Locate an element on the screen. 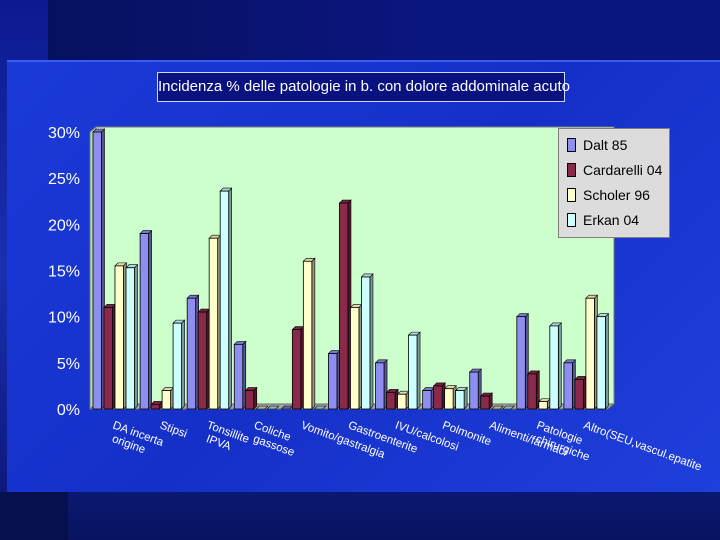 This screenshot has width=720, height=540. legend-item: Dalt 85 is located at coordinates (597, 145).